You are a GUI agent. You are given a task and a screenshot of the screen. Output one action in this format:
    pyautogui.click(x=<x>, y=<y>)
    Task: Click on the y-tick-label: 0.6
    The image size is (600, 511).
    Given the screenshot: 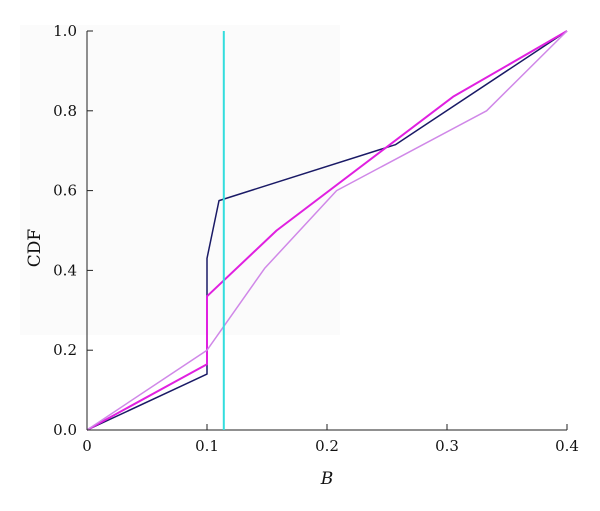 What is the action you would take?
    pyautogui.click(x=65, y=191)
    